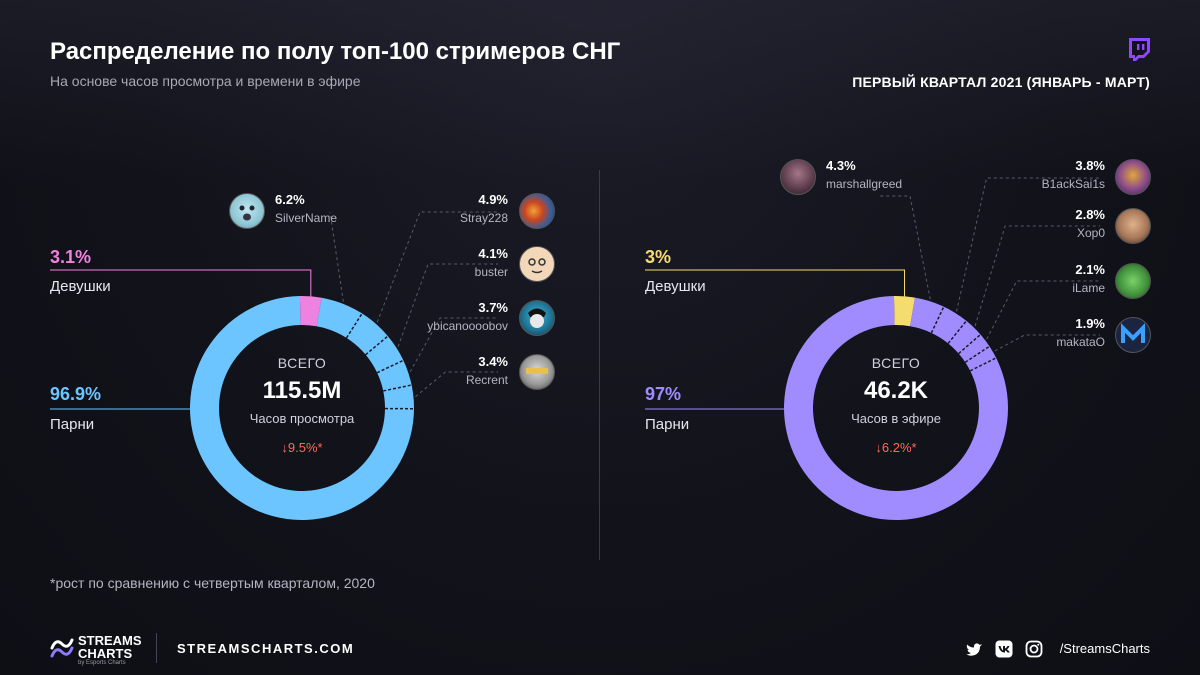 The image size is (1200, 675). What do you see at coordinates (1034, 649) in the screenshot?
I see `instagram-icon` at bounding box center [1034, 649].